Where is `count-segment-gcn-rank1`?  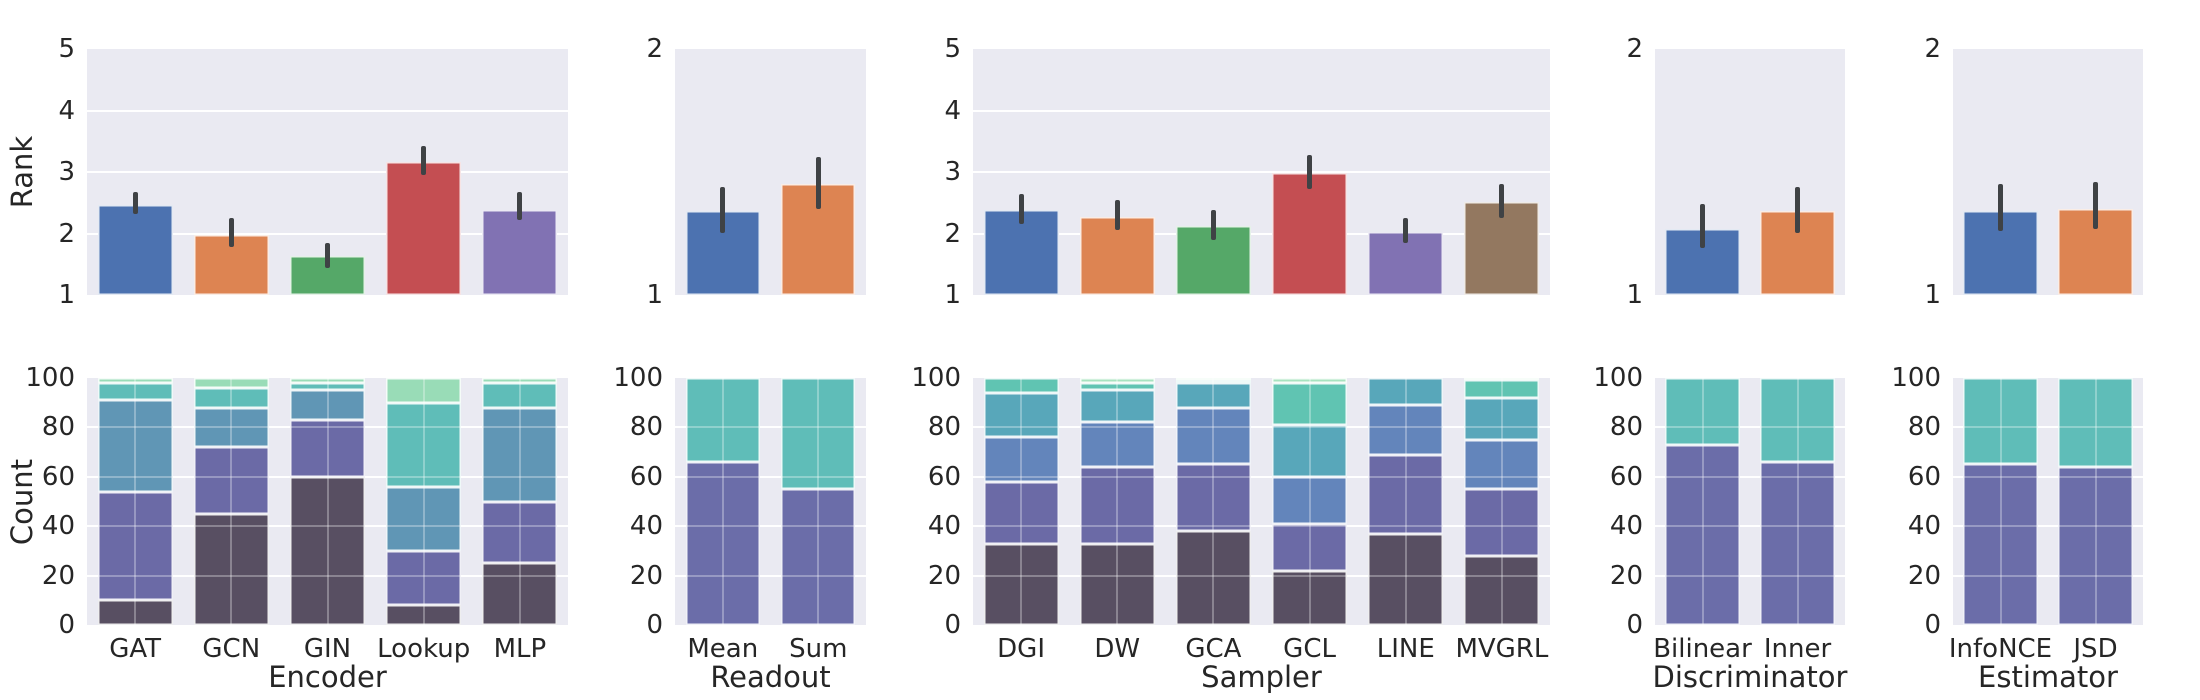 count-segment-gcn-rank1 is located at coordinates (231, 569).